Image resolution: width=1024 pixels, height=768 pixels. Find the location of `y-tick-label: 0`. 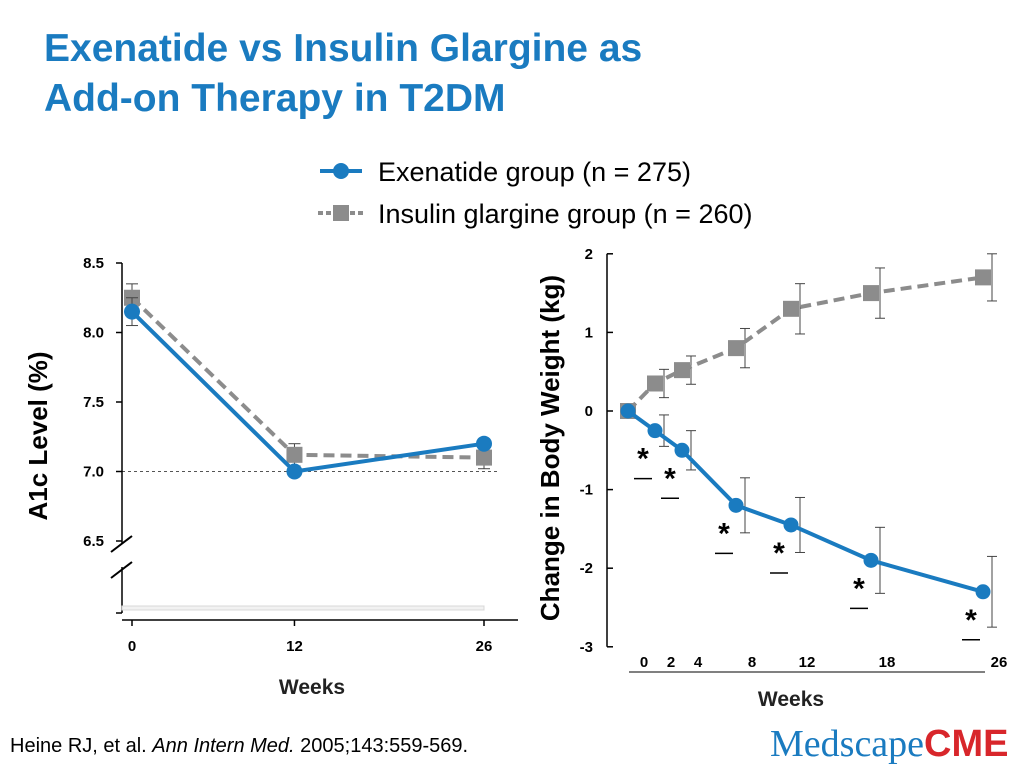

y-tick-label: 0 is located at coordinates (589, 411).